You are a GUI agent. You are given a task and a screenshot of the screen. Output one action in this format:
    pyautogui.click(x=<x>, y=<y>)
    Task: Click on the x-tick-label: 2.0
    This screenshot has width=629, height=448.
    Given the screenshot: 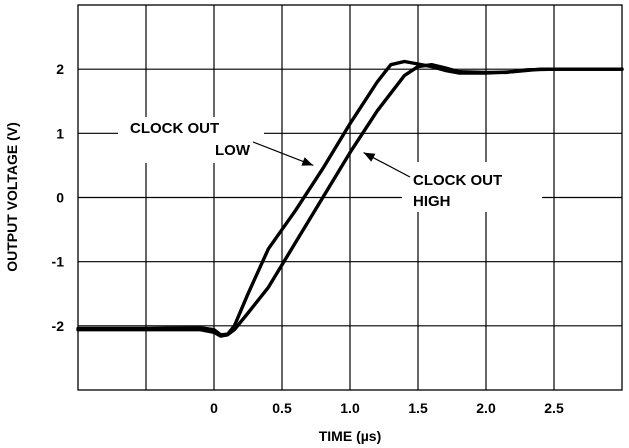 What is the action you would take?
    pyautogui.click(x=486, y=408)
    